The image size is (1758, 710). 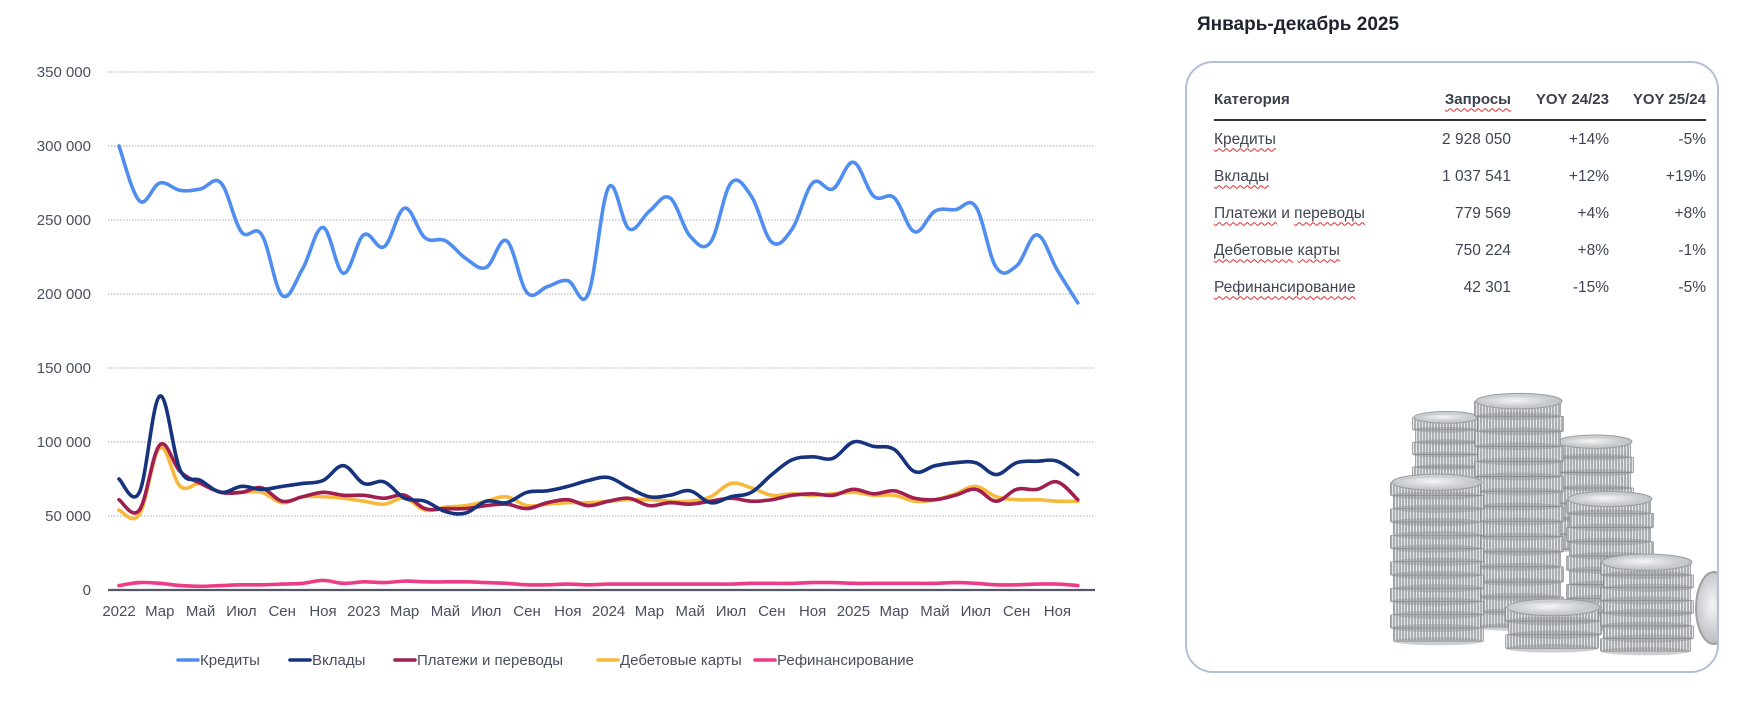 What do you see at coordinates (1252, 99) in the screenshot?
I see `header-category: Категория` at bounding box center [1252, 99].